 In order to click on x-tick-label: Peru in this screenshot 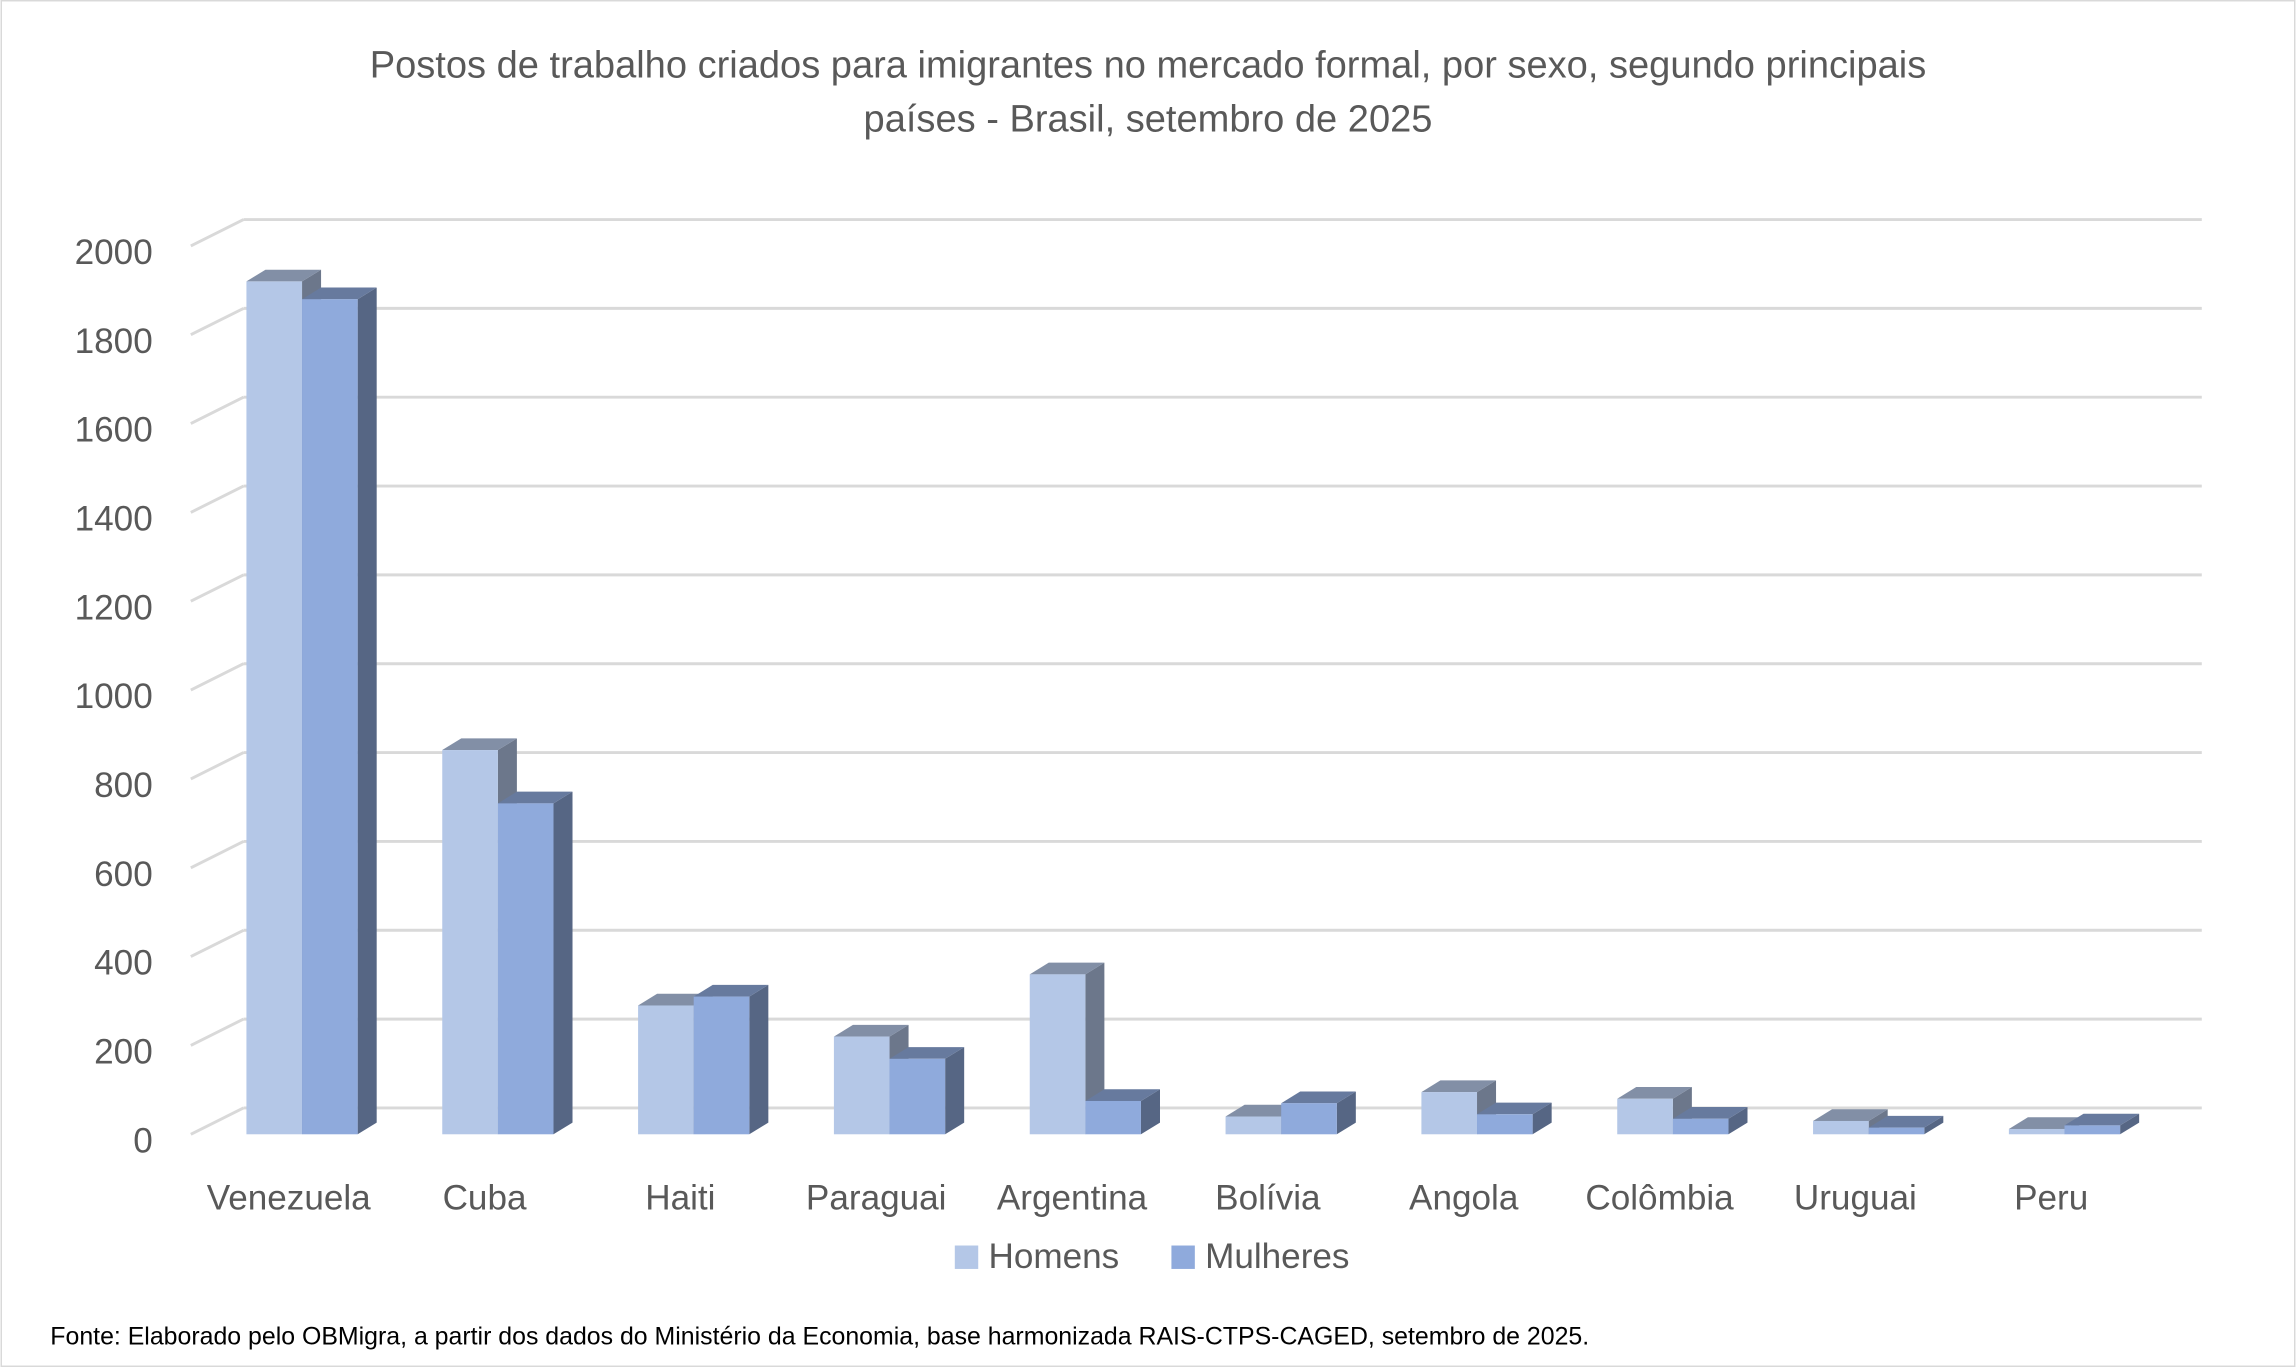, I will do `click(2051, 1197)`.